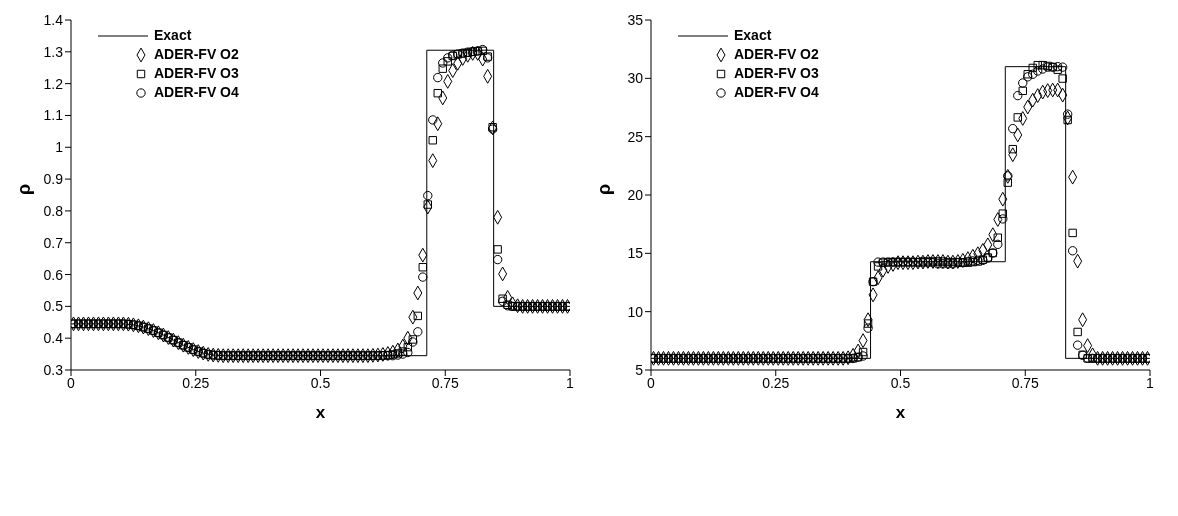 This screenshot has height=516, width=1178. What do you see at coordinates (53, 83) in the screenshot?
I see `y-tick-label: 1.2` at bounding box center [53, 83].